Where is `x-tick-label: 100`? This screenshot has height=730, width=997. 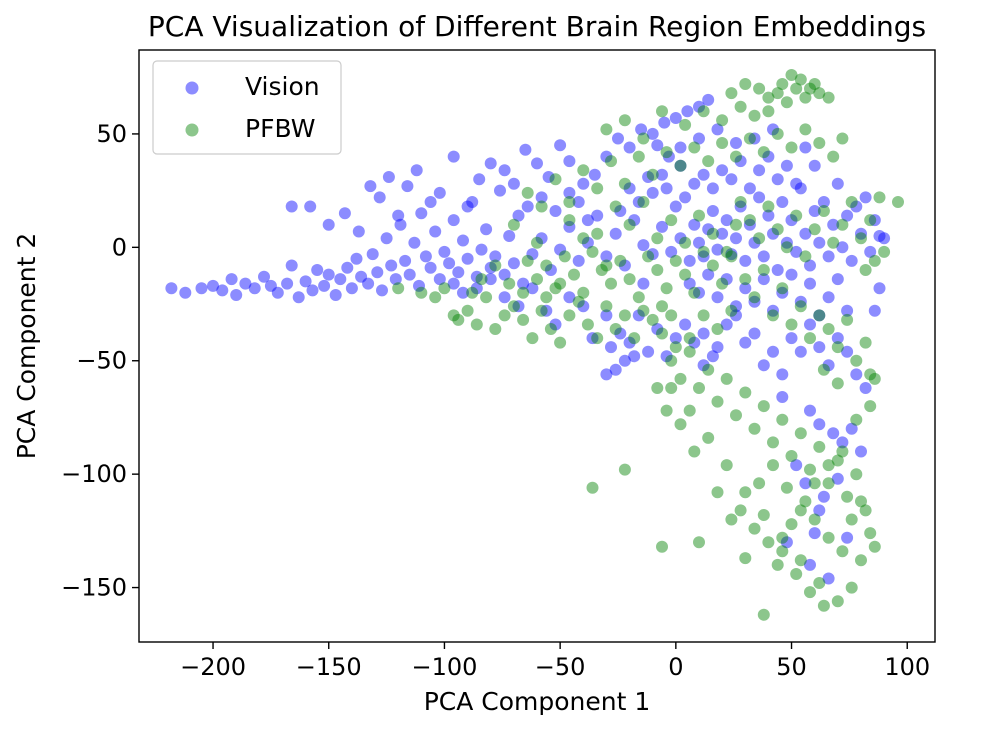
x-tick-label: 100 is located at coordinates (907, 667).